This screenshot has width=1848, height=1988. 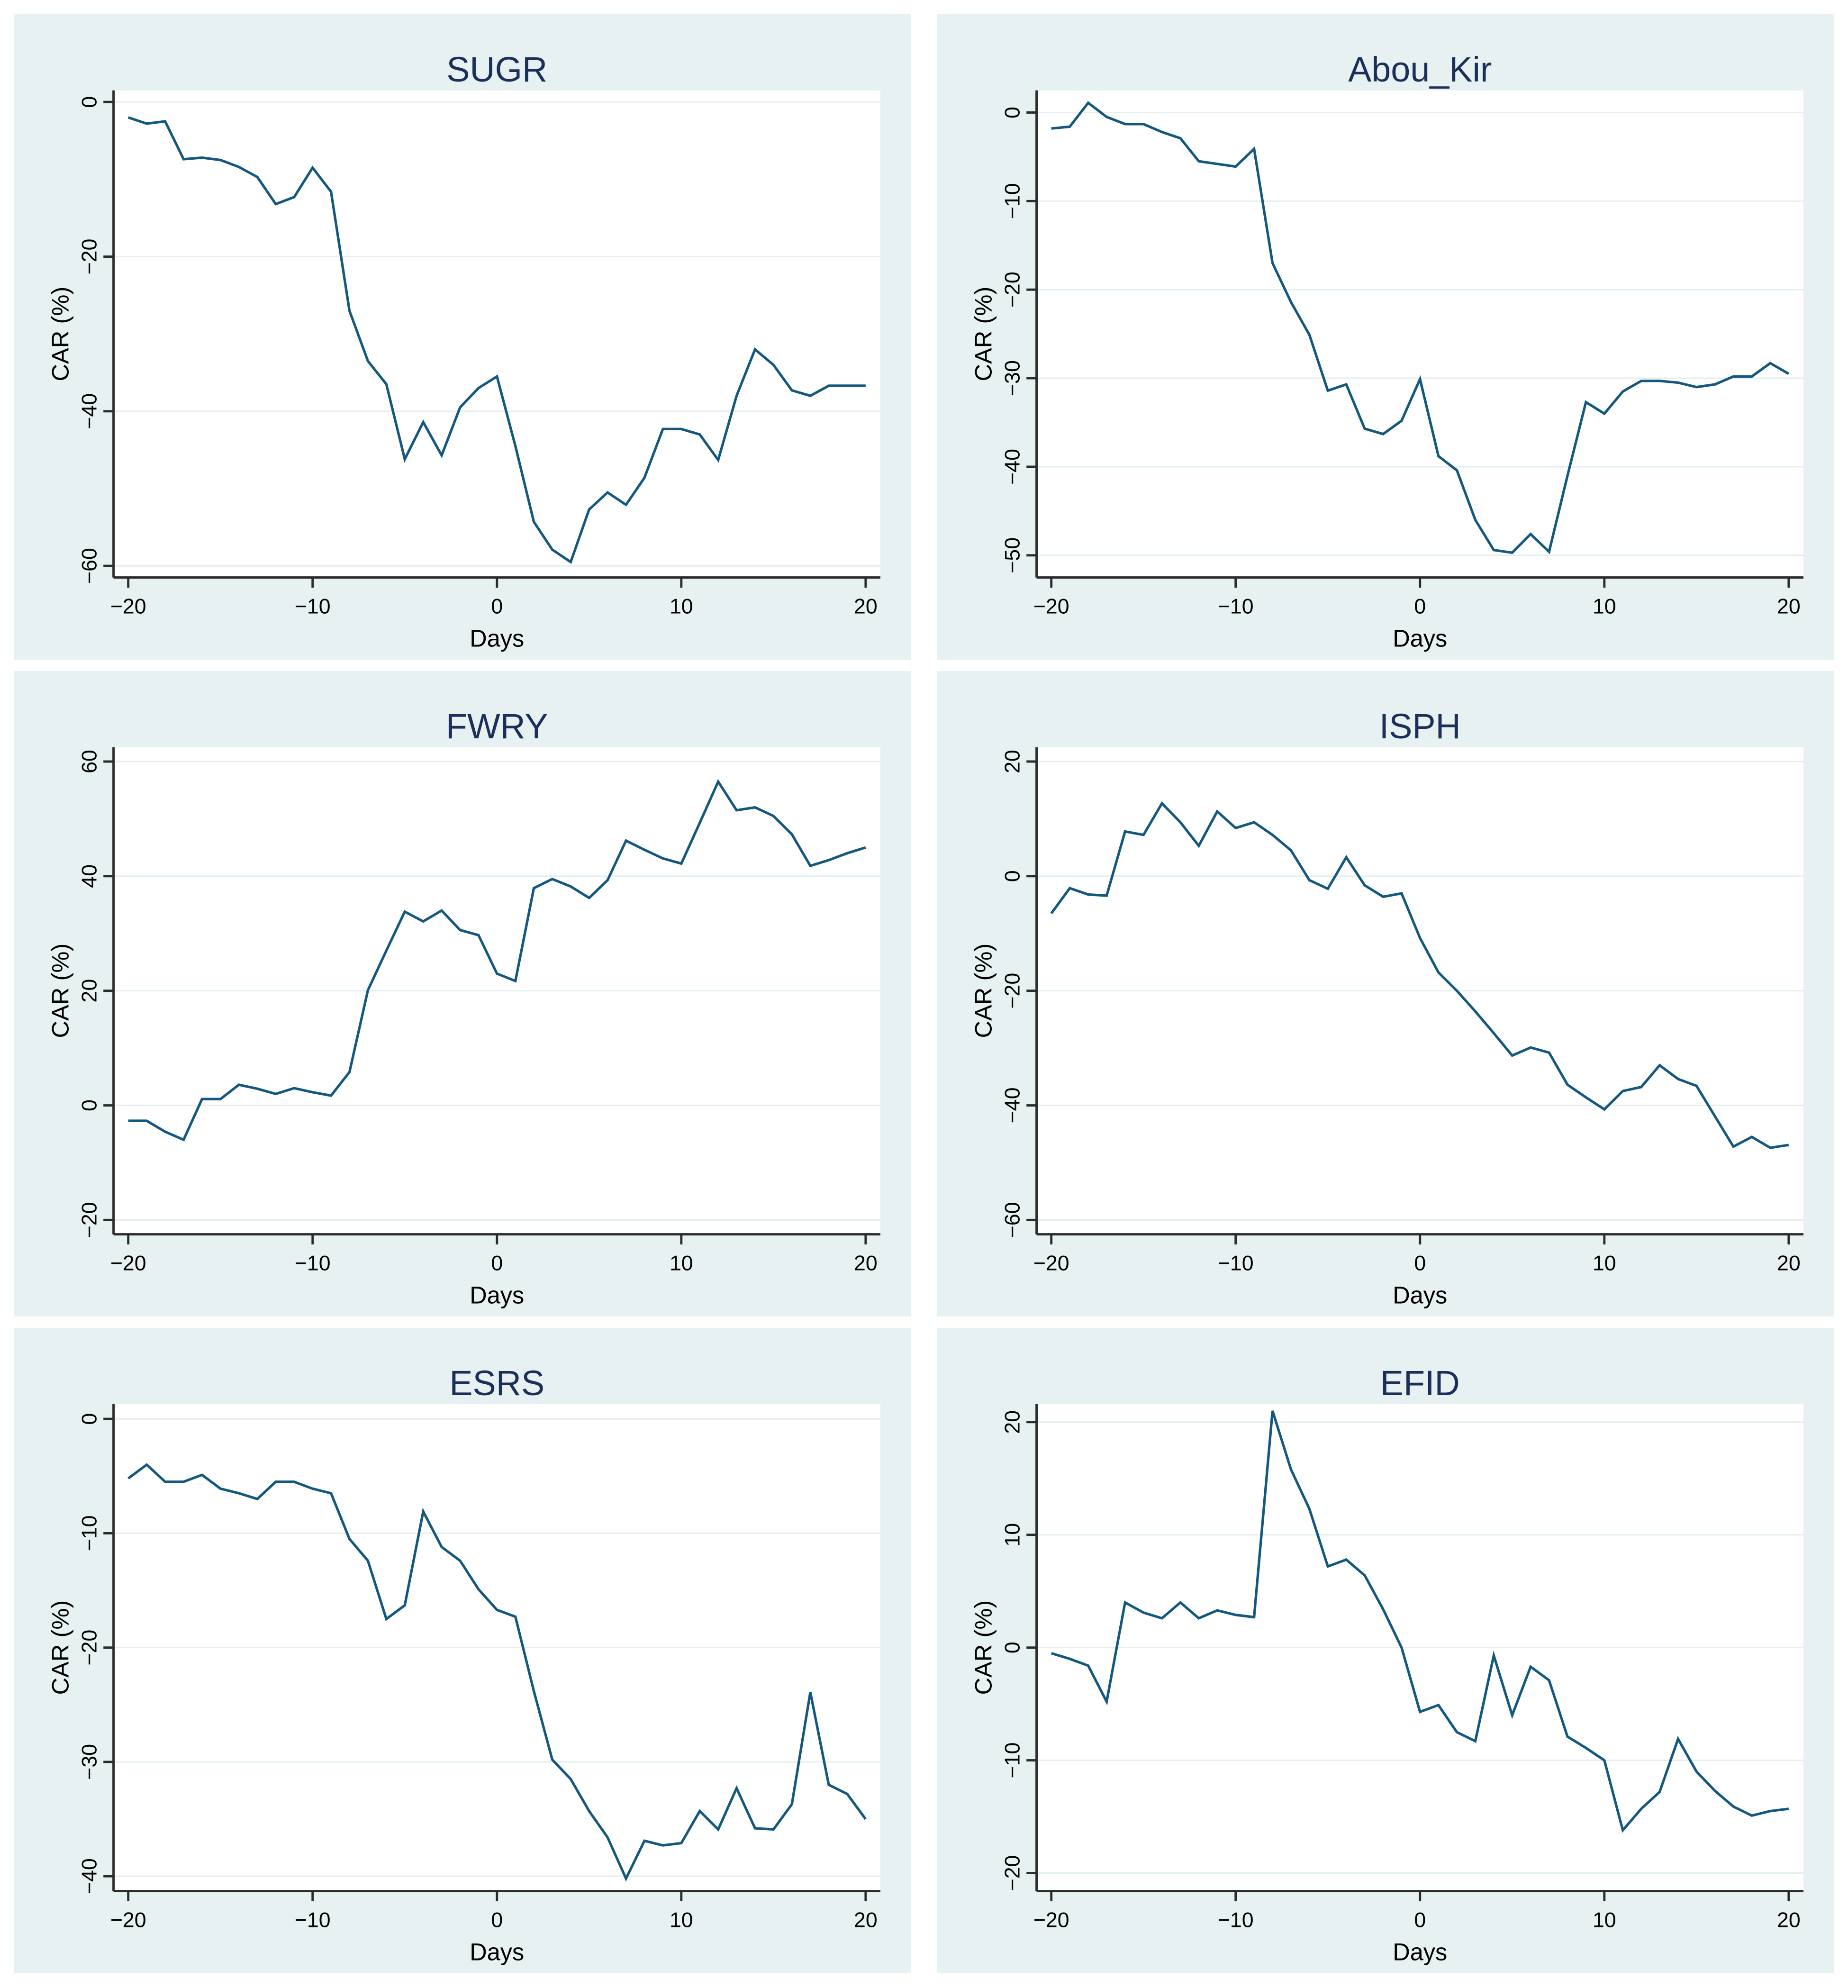 What do you see at coordinates (497, 69) in the screenshot?
I see `chart-title: SUGR` at bounding box center [497, 69].